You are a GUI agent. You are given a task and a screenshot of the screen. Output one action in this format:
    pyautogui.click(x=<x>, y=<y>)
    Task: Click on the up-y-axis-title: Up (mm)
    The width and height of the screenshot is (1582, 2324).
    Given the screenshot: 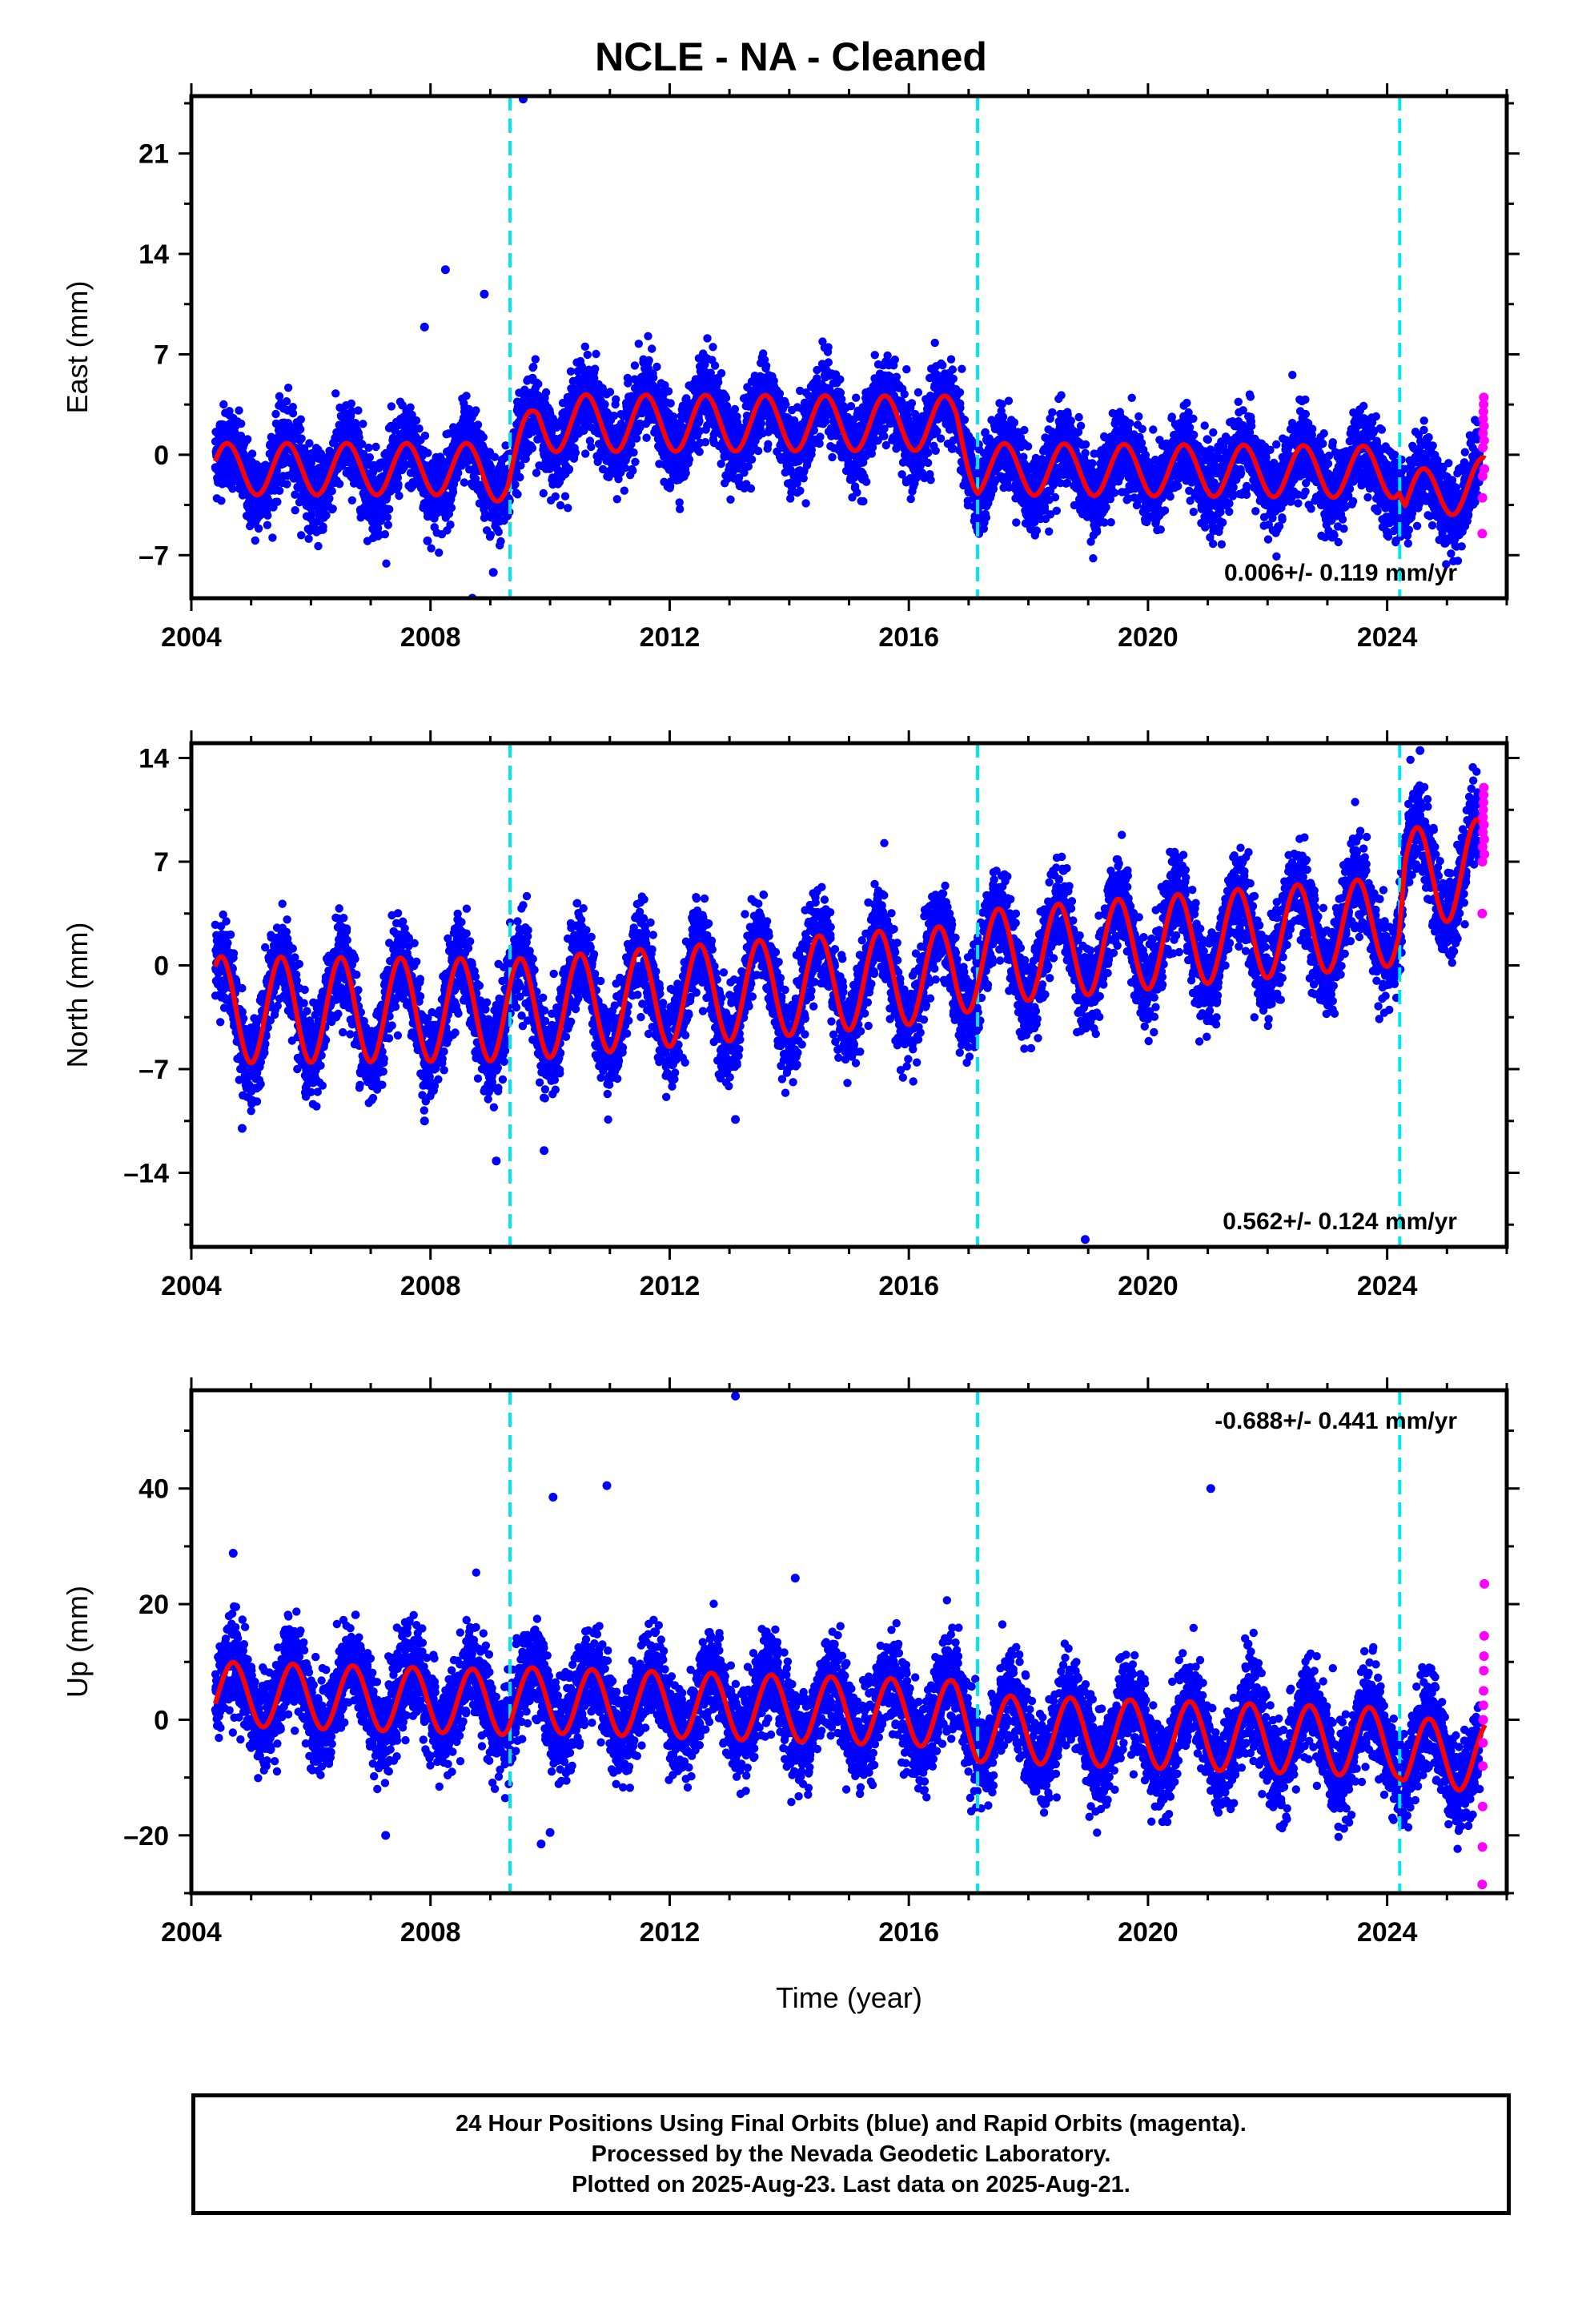 What is the action you would take?
    pyautogui.click(x=77, y=1642)
    